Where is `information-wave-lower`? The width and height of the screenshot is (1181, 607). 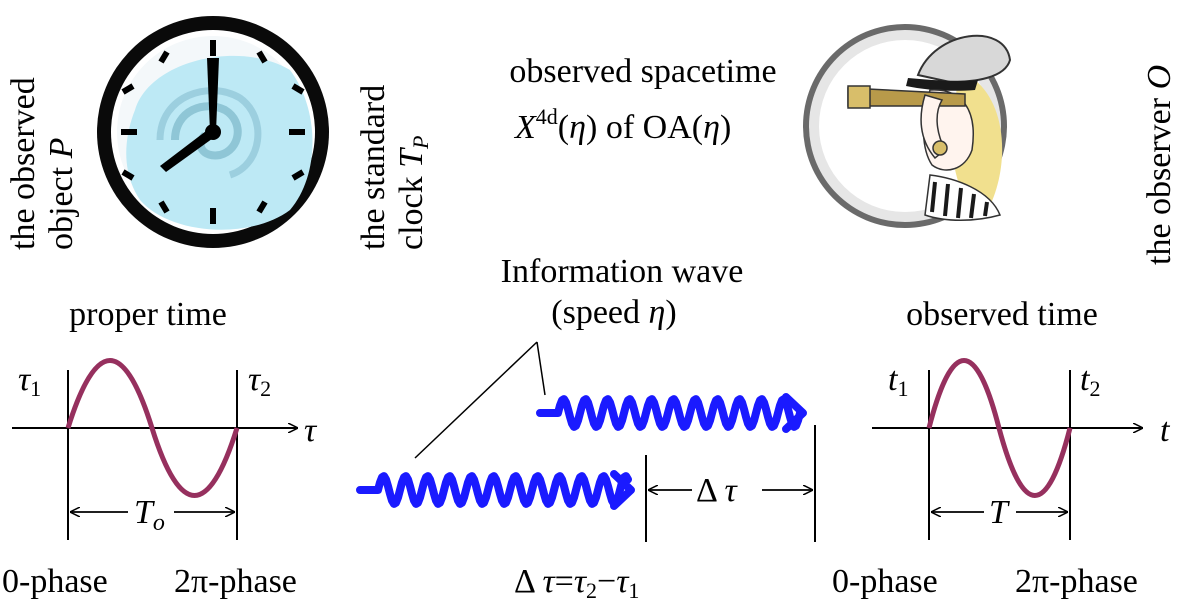 information-wave-lower is located at coordinates (495, 490).